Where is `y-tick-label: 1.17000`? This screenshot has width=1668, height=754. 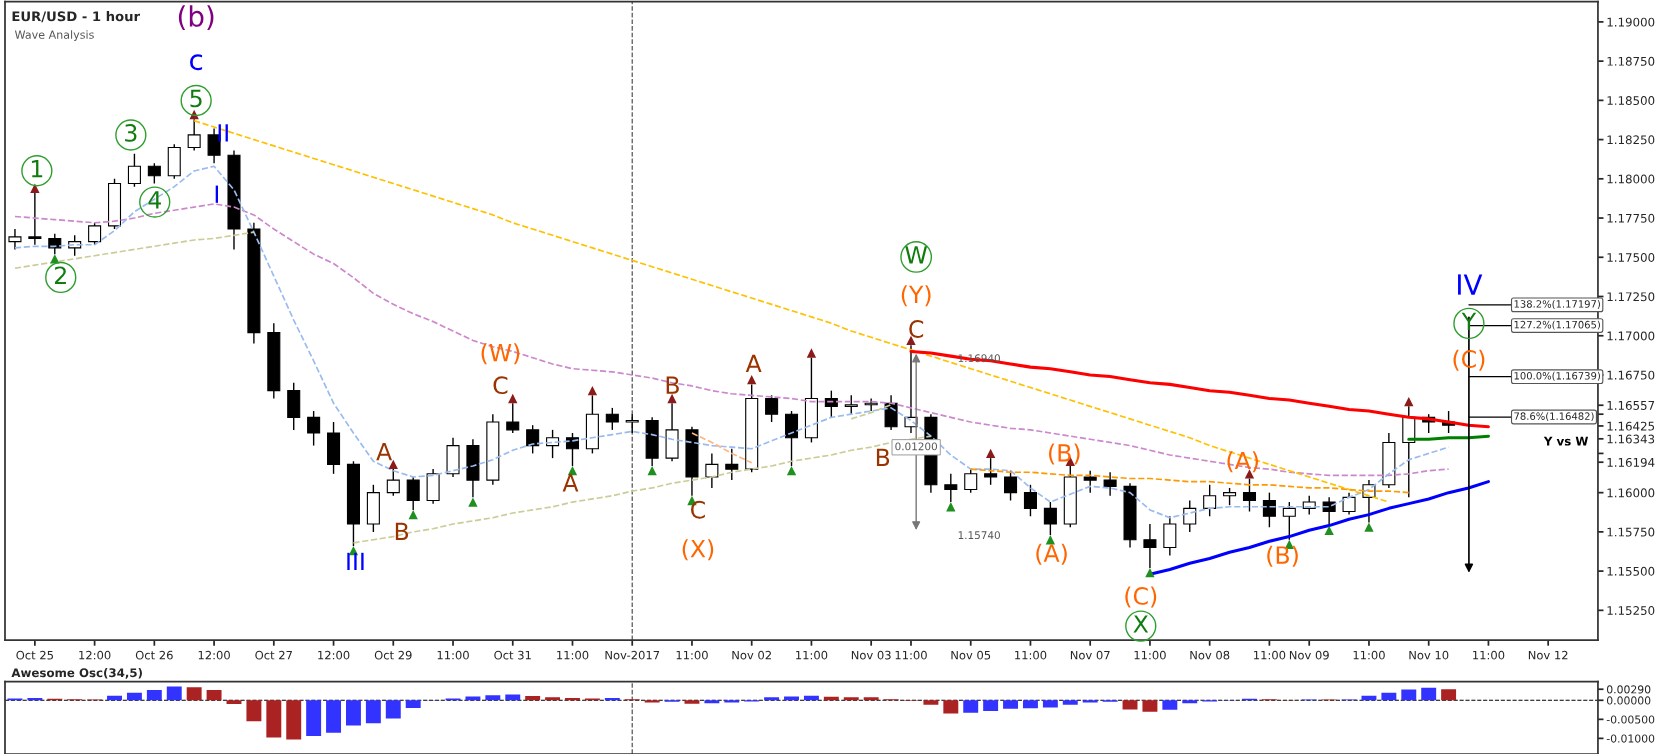 y-tick-label: 1.17000 is located at coordinates (1631, 336).